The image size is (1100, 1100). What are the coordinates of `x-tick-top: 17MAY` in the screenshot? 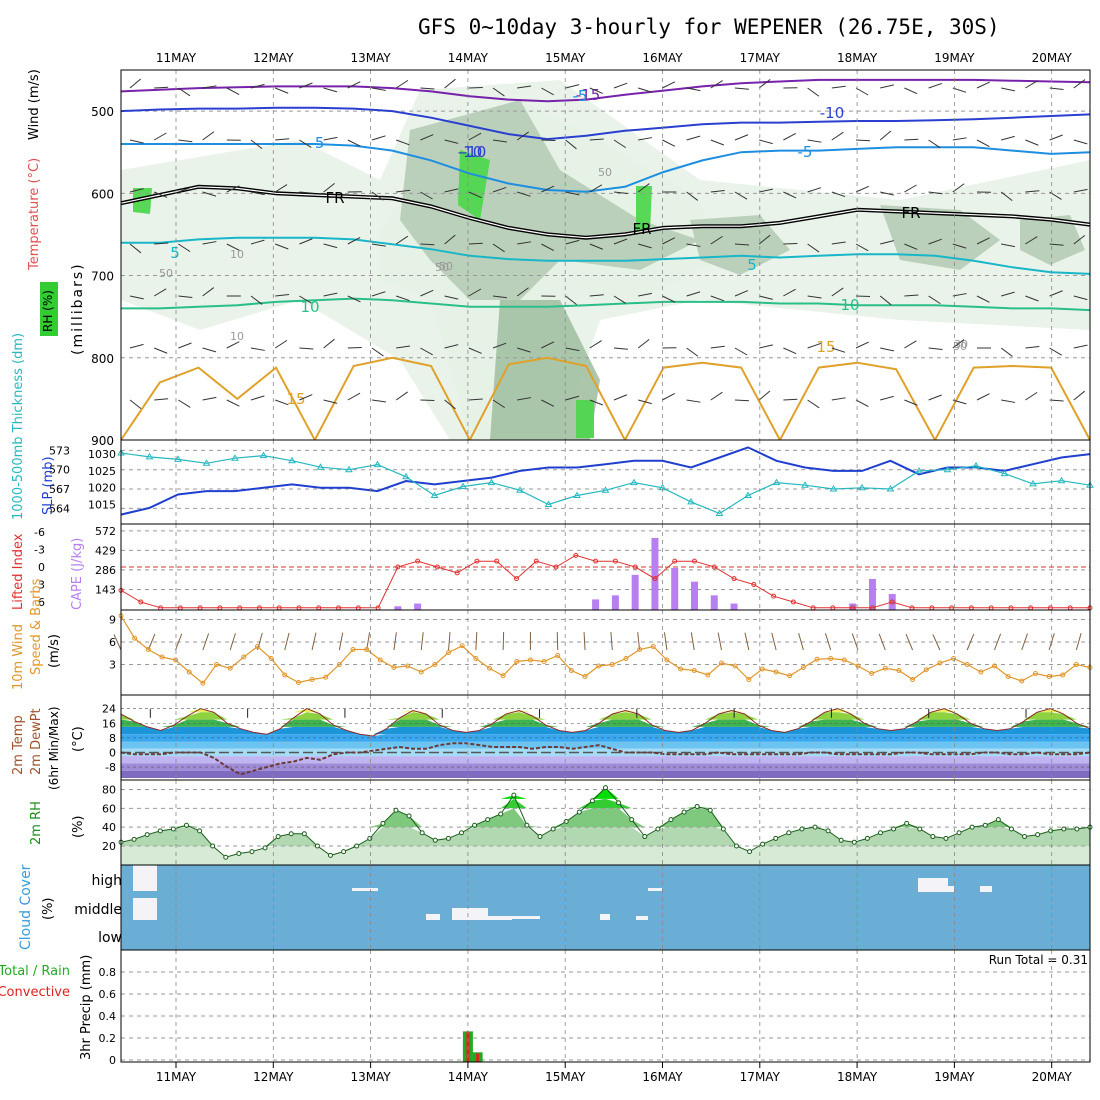 It's located at (760, 58).